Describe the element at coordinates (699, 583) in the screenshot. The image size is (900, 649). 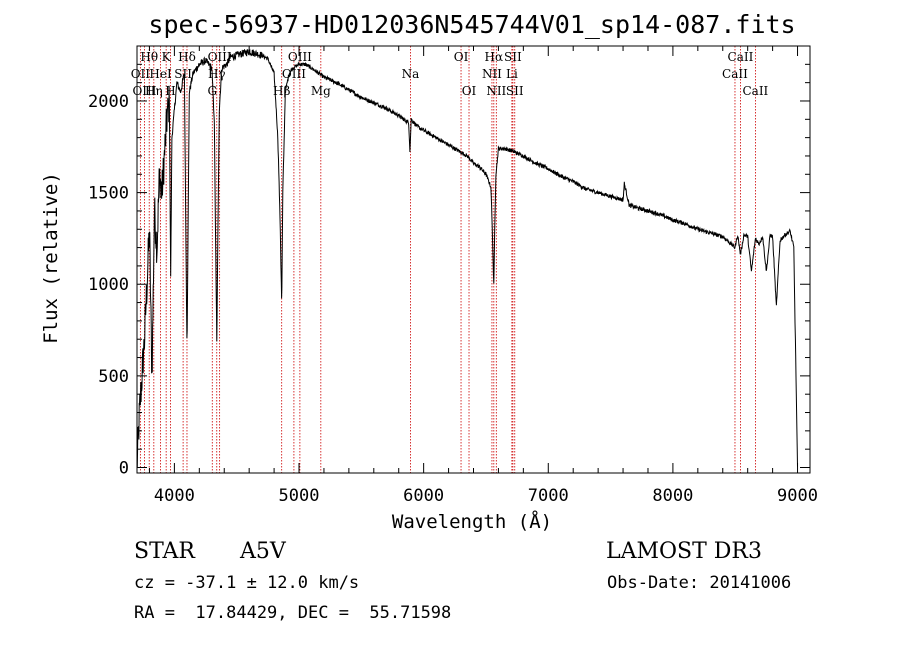
I see `observation-date: Obs-Date: 20141006` at that location.